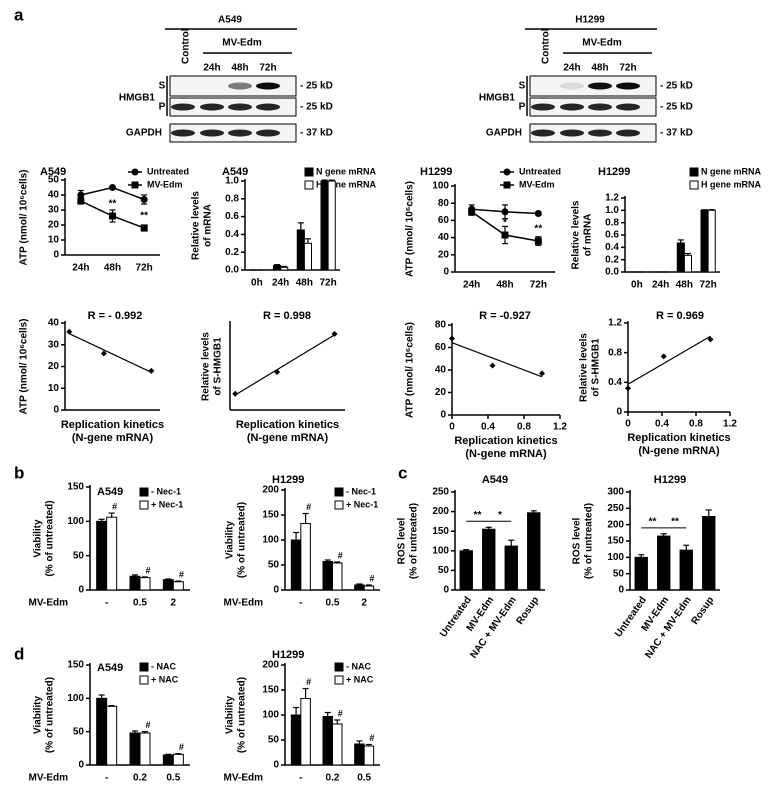  What do you see at coordinates (54, 240) in the screenshot?
I see `y-tick-label: 10` at bounding box center [54, 240].